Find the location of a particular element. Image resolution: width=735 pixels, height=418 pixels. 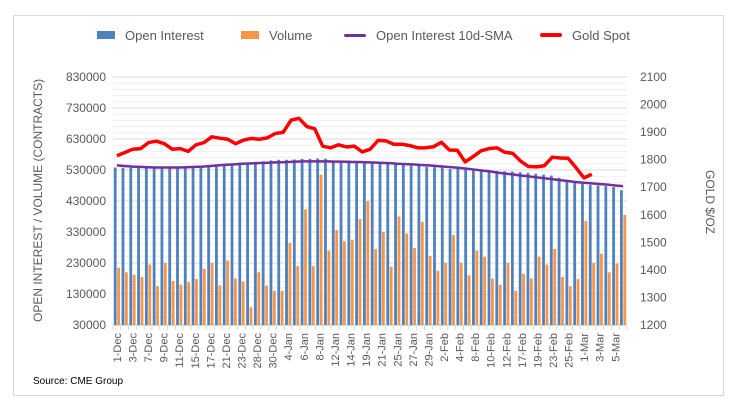

legend-swatch-open-interest is located at coordinates (106, 35).